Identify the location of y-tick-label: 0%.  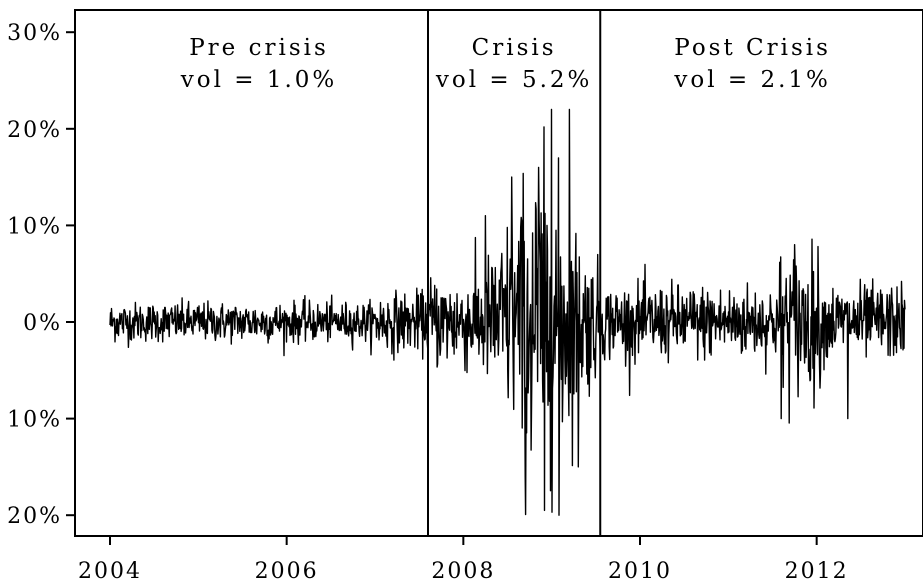
(42, 323).